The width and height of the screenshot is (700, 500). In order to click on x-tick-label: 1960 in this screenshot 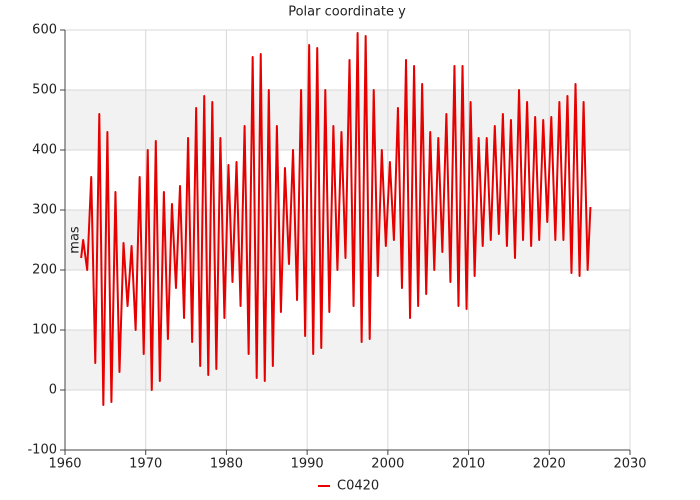, I will do `click(64, 464)`.